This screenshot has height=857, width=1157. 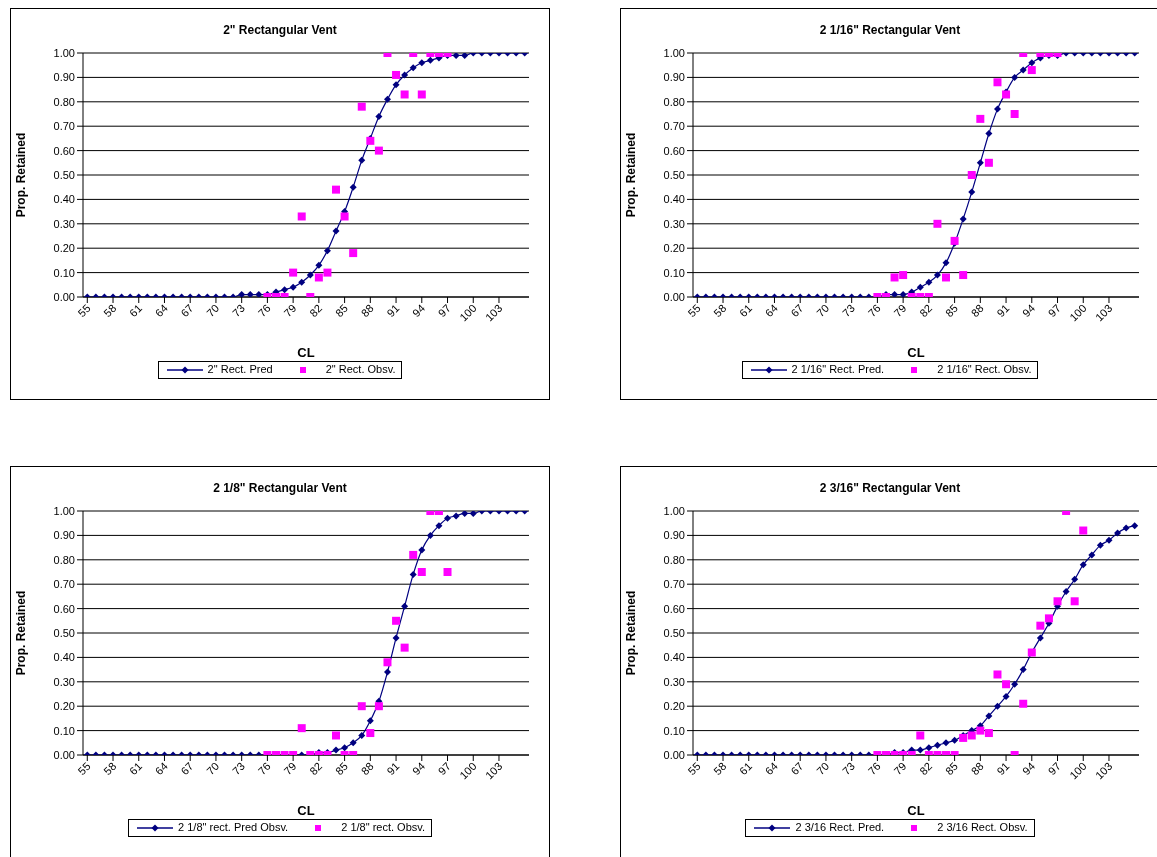 I want to click on legend-label: 2 1/8" rect. Obsv., so click(x=382, y=828).